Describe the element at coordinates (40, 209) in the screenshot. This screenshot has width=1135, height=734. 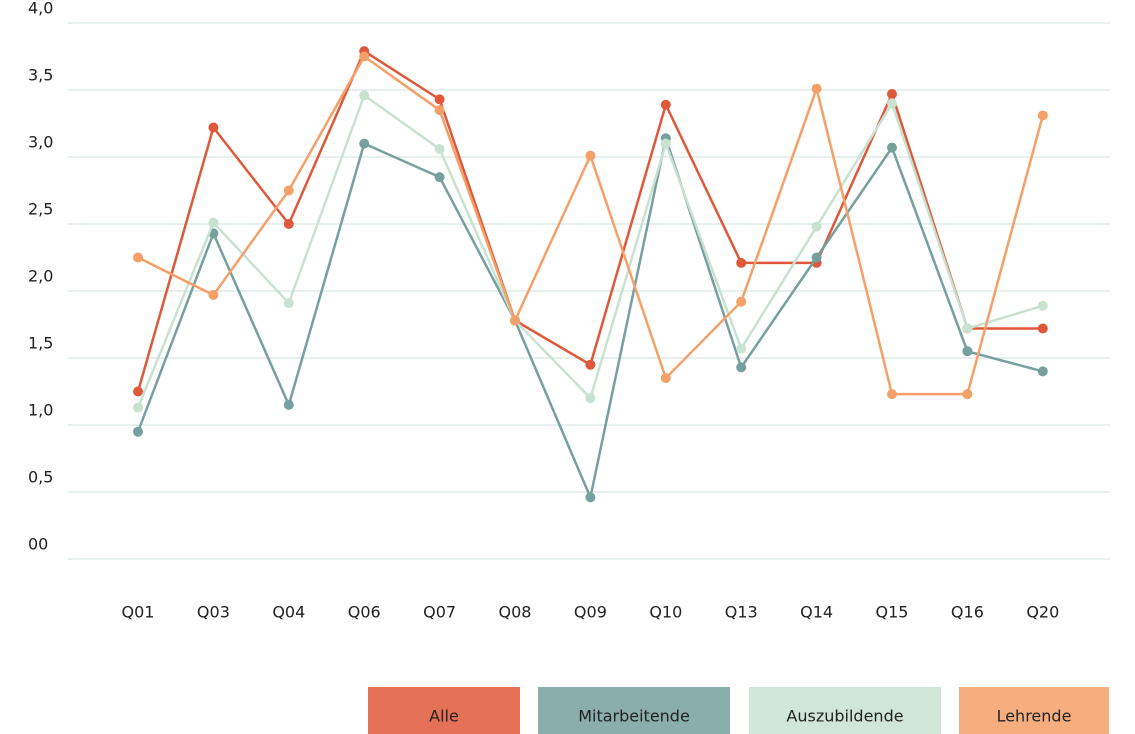
I see `y-tick-label: 2,5` at that location.